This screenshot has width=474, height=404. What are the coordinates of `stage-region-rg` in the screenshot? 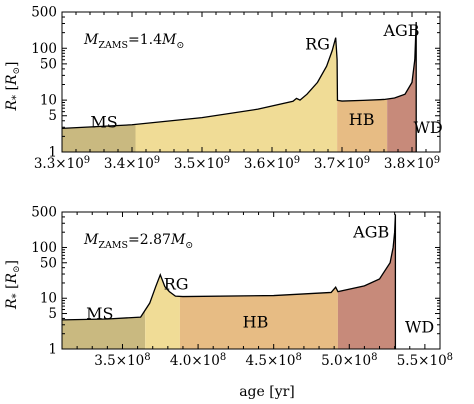 It's located at (236, 94).